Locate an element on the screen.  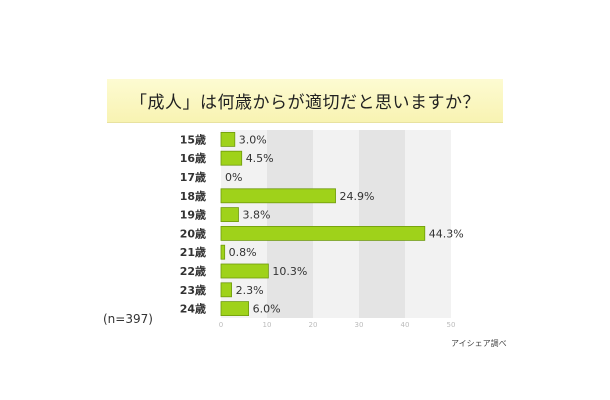
category-label: 16歳 is located at coordinates (193, 158).